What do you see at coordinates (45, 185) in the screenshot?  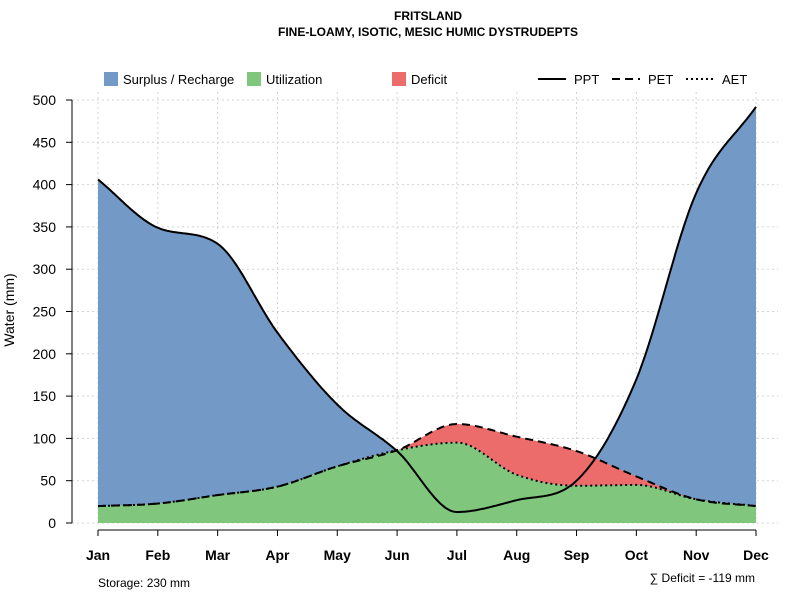 I see `y-tick-label: 400` at bounding box center [45, 185].